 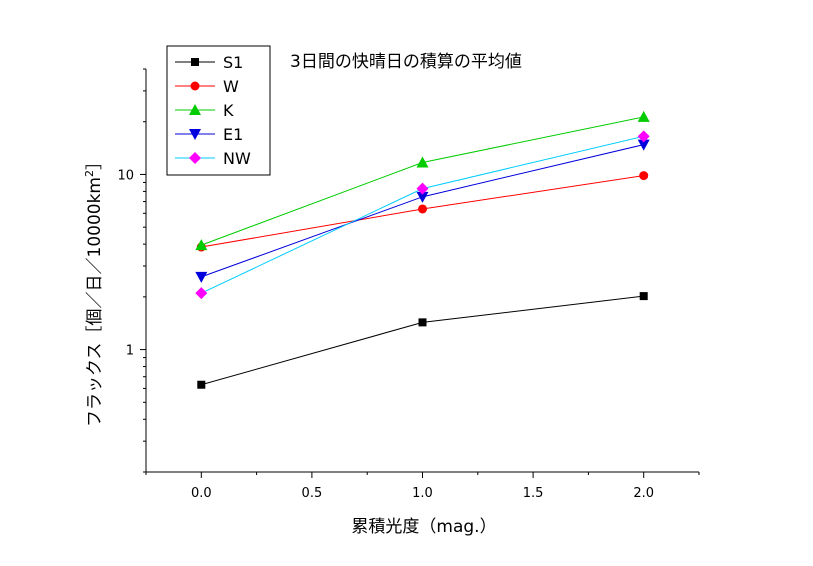 I want to click on series-k, so click(x=422, y=180).